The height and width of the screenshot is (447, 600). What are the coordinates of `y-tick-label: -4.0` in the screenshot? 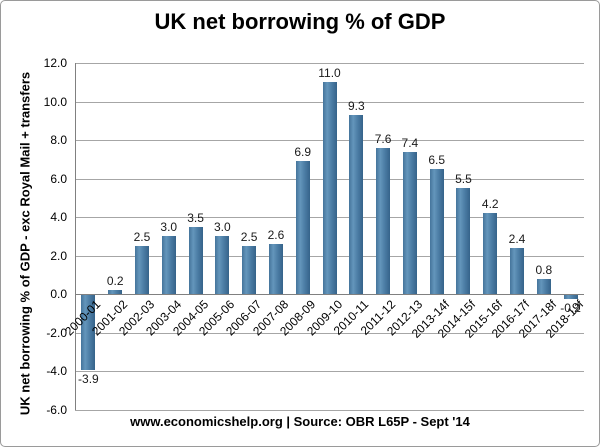 It's located at (56, 371).